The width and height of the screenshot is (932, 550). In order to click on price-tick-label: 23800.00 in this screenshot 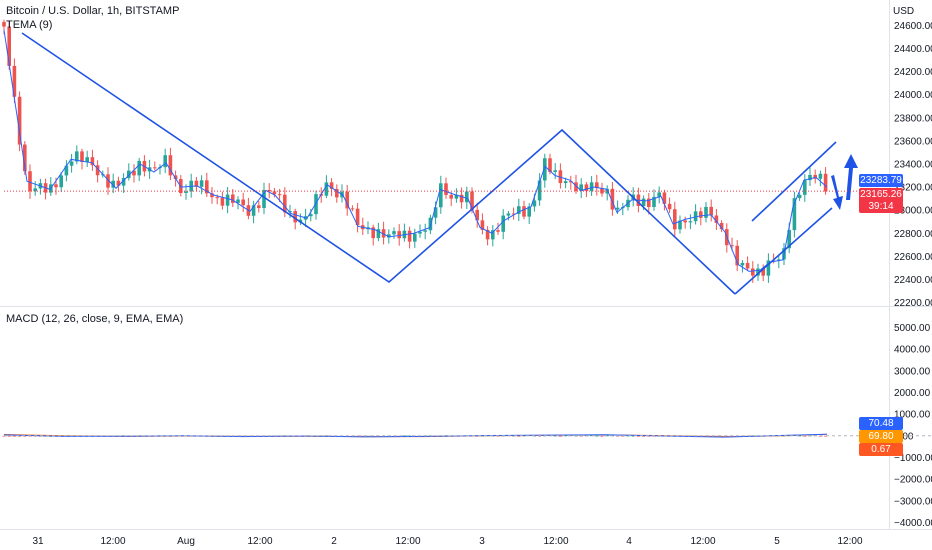, I will do `click(913, 118)`.